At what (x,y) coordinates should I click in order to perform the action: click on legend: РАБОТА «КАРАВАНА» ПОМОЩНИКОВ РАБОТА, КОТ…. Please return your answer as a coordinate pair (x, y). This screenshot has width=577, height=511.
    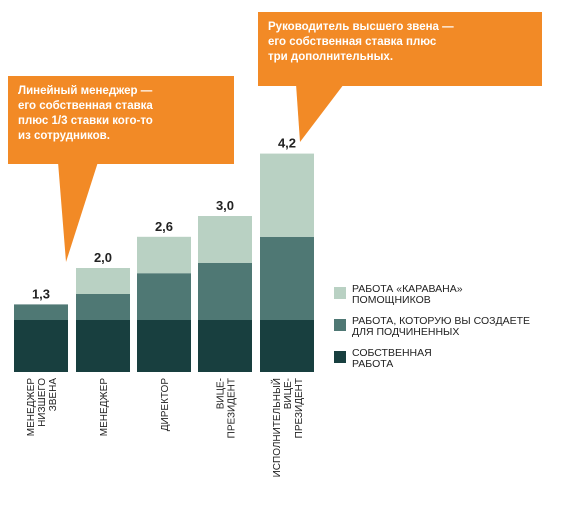
    Looking at the image, I should click on (454, 332).